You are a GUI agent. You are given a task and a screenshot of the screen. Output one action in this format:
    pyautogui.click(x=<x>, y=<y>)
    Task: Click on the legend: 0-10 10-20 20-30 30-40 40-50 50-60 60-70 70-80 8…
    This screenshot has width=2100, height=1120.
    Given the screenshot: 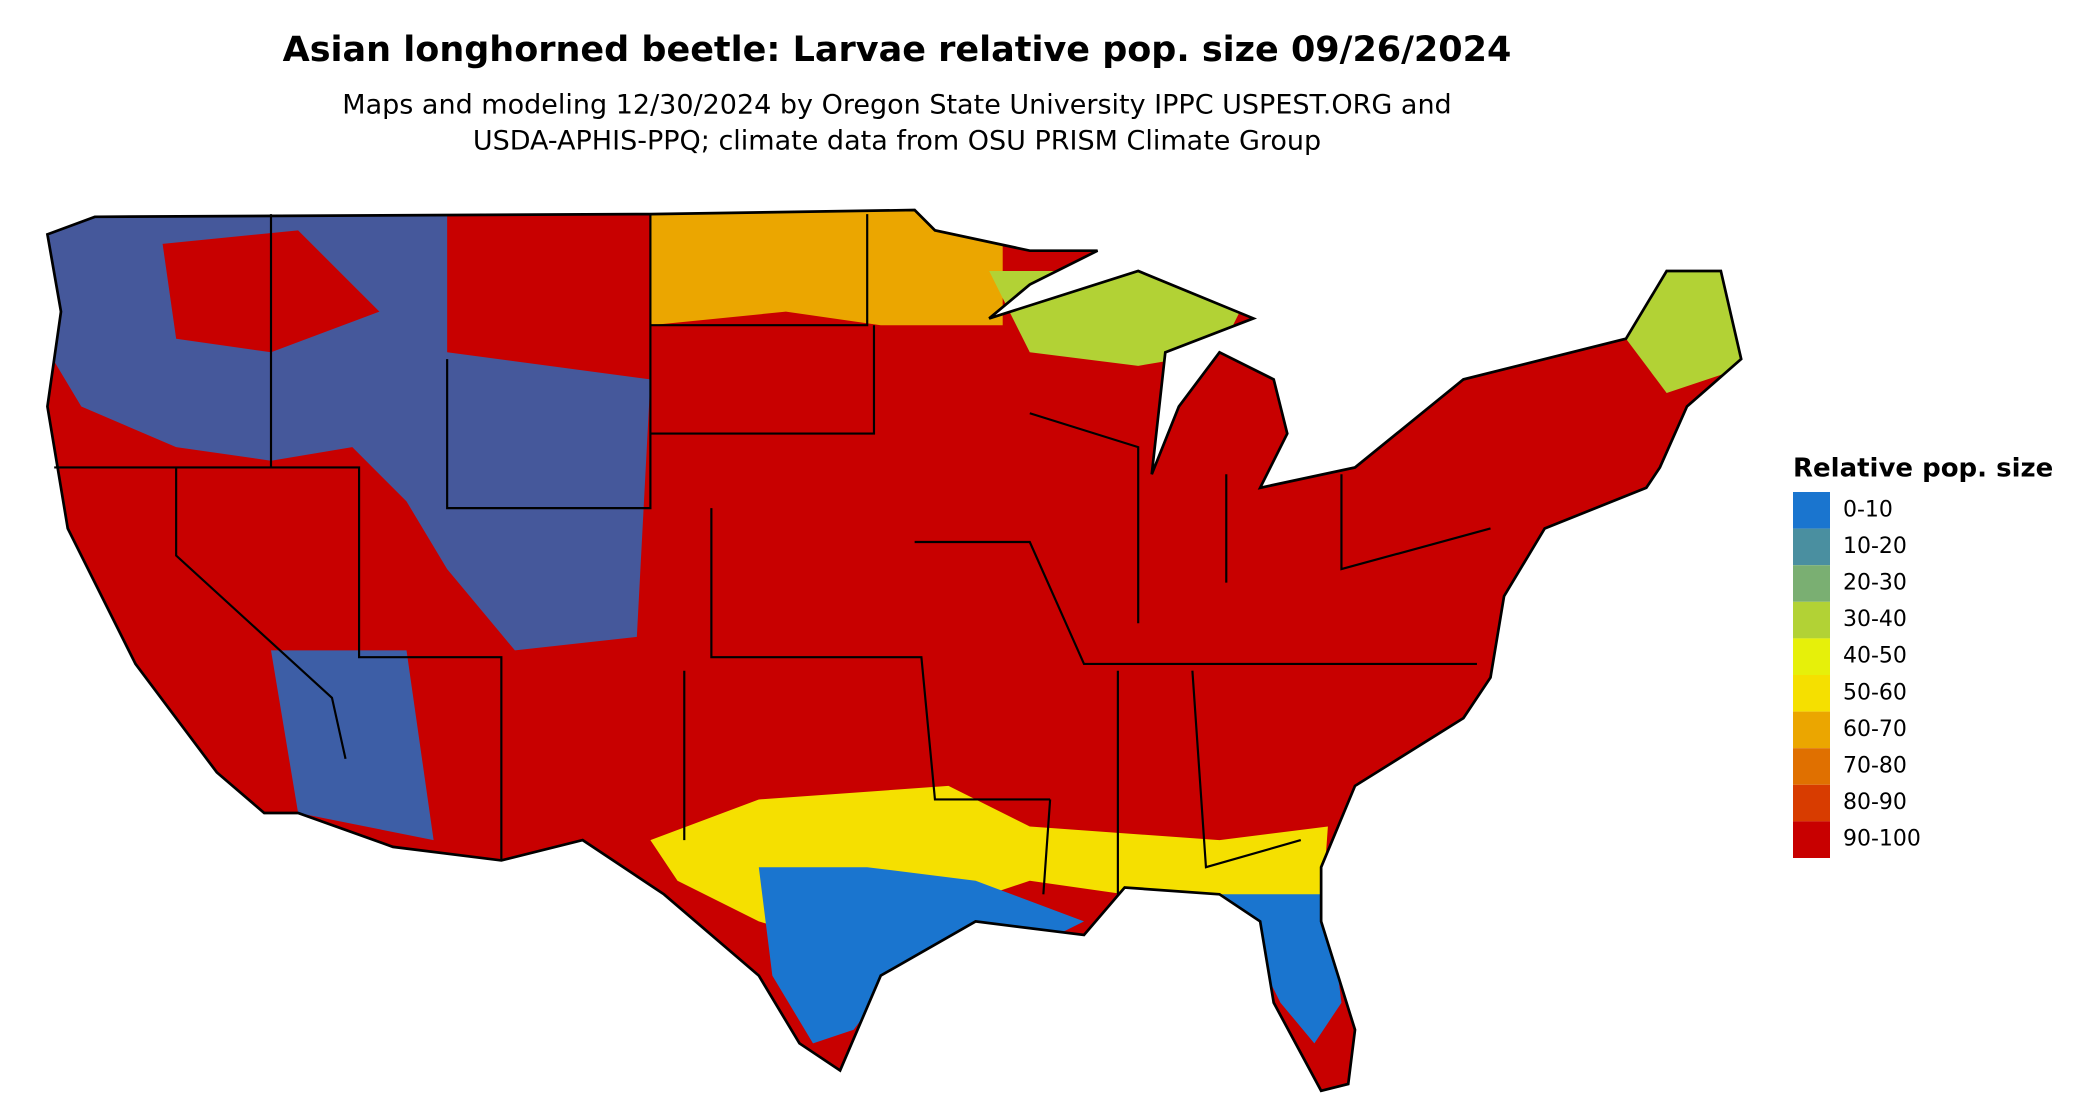 What is the action you would take?
    pyautogui.click(x=1857, y=675)
    